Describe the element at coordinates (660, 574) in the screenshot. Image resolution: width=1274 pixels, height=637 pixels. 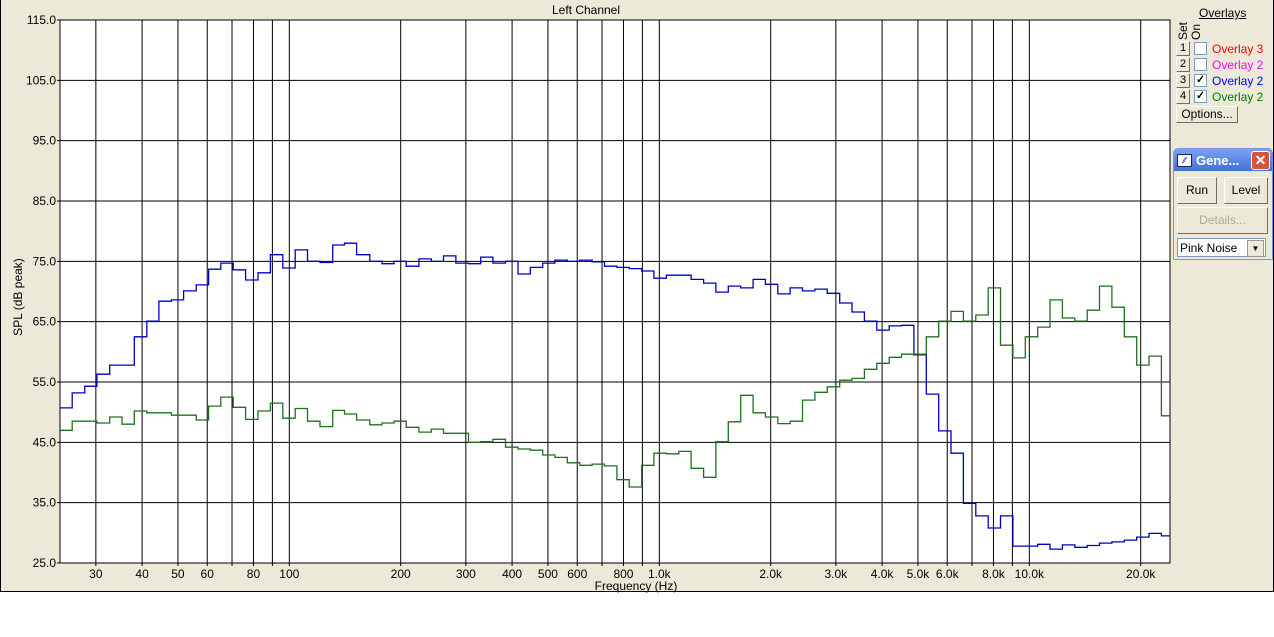
I see `x-tick-label: 1.0k` at that location.